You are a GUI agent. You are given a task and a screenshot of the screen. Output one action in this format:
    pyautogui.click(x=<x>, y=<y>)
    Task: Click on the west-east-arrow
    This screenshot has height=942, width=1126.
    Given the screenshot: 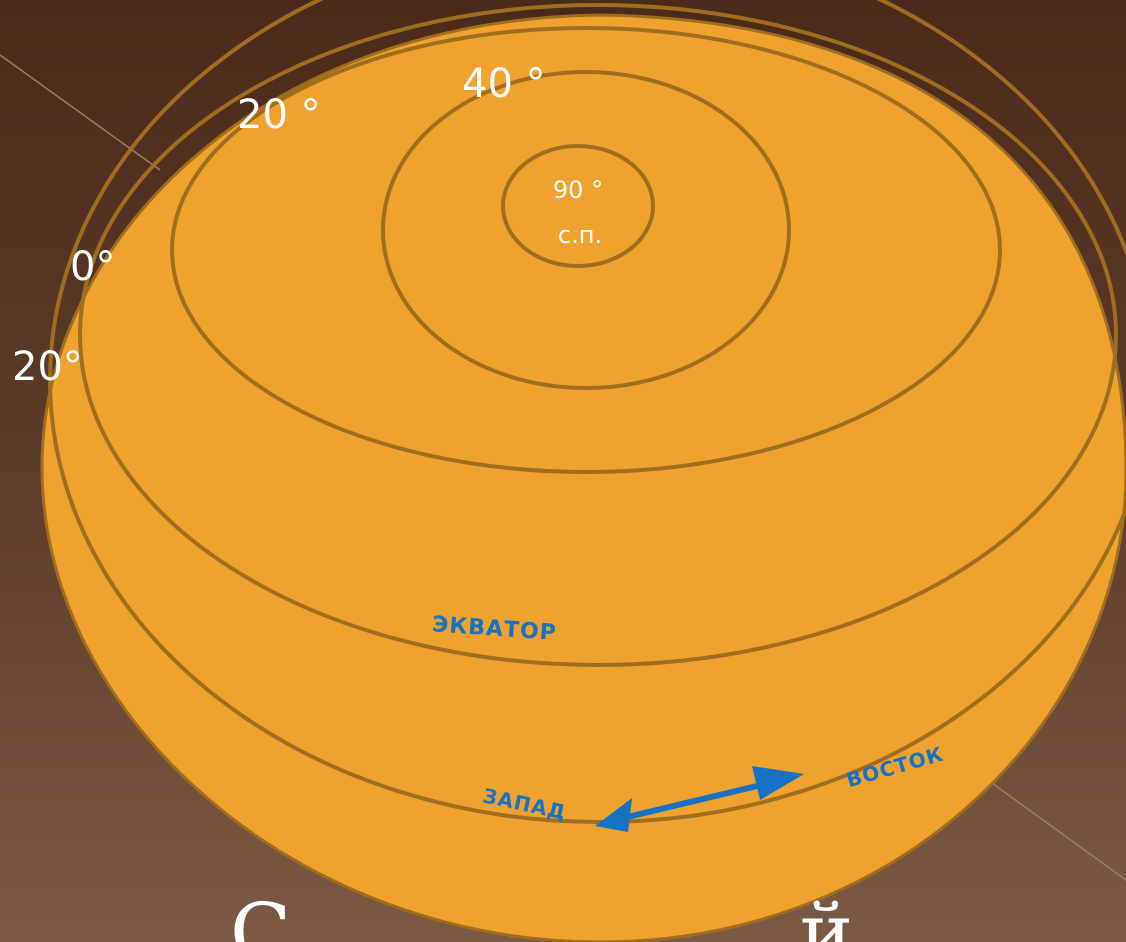 What is the action you would take?
    pyautogui.click(x=699, y=799)
    